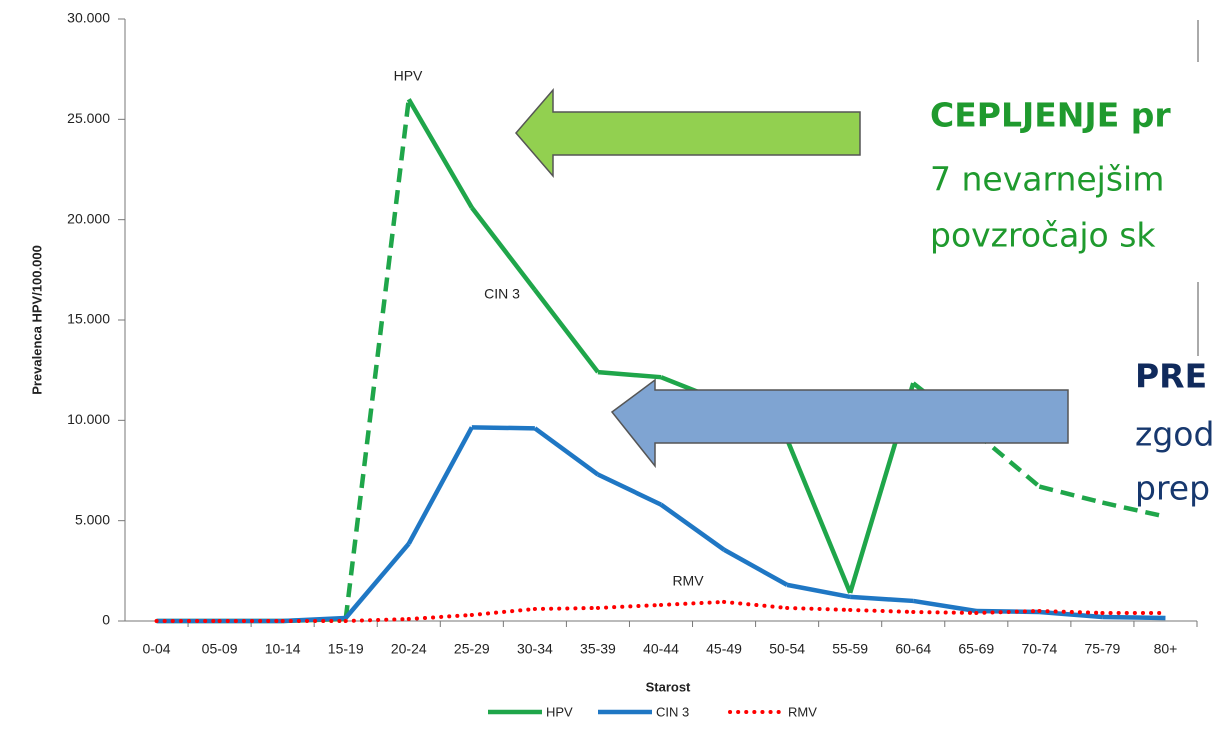 This screenshot has width=1219, height=750. Describe the element at coordinates (36, 320) in the screenshot. I see `y-axis-label: Prevalenca HPV/100.000` at that location.